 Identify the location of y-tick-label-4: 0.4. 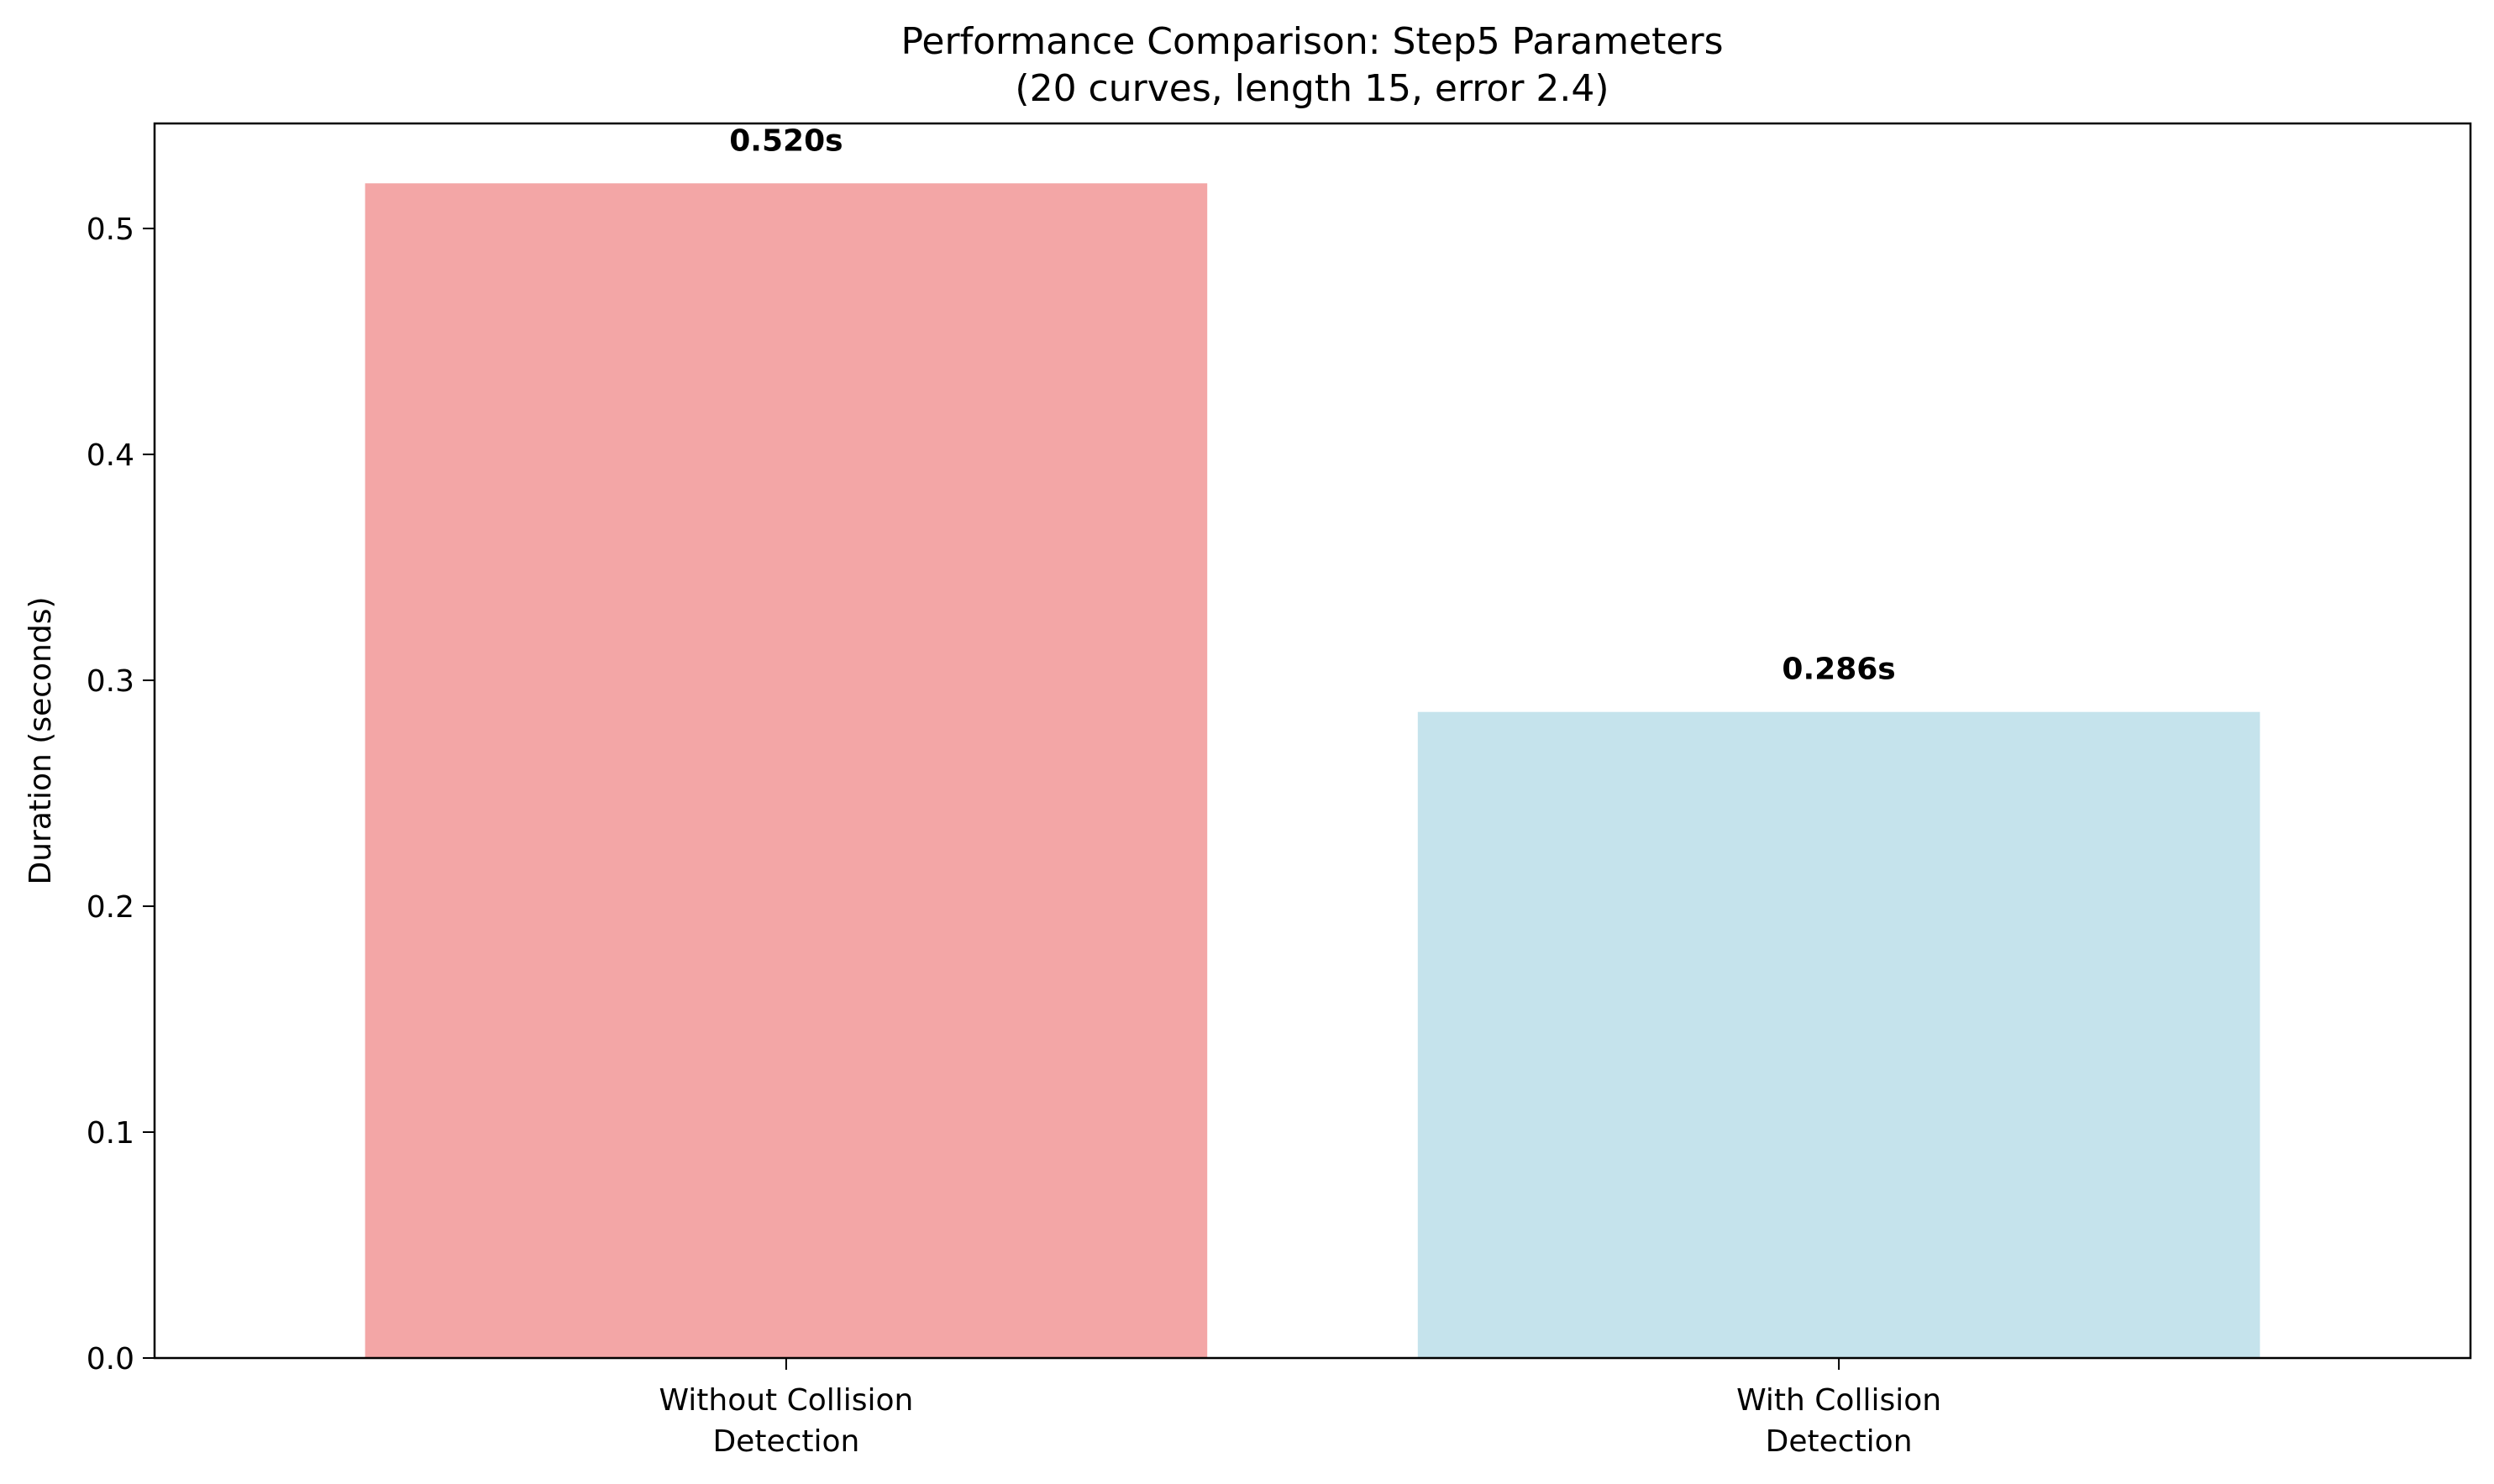
(110, 456).